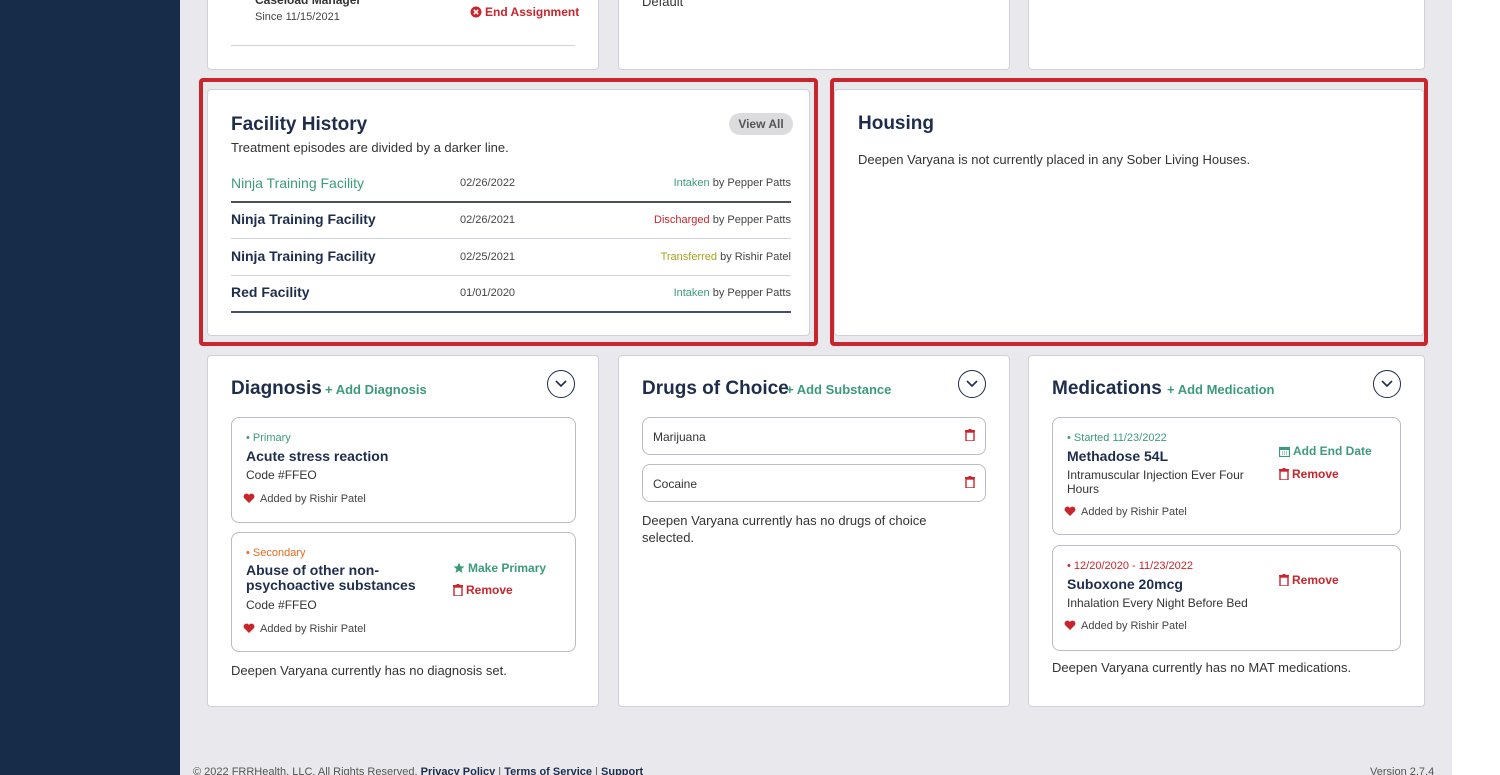 The image size is (1500, 775). Describe the element at coordinates (814, 35) in the screenshot. I see `top-middle-card: Default` at that location.